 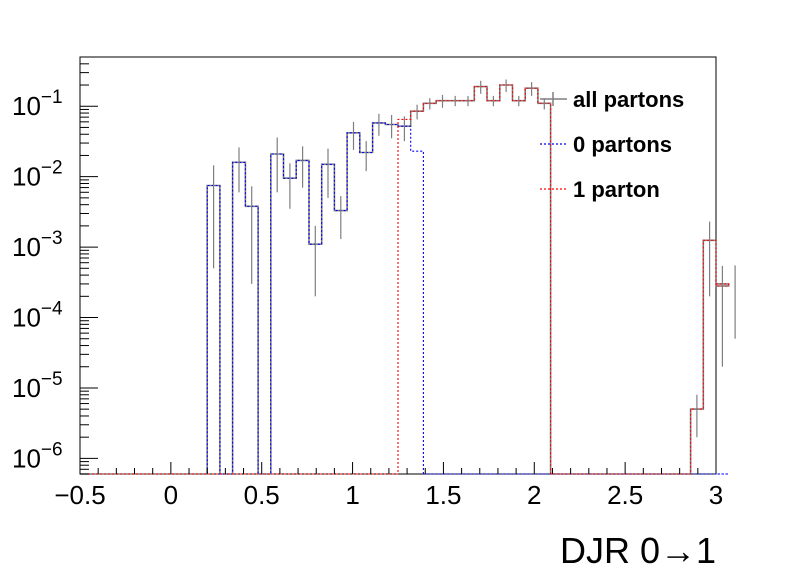 I want to click on x-tick-label: 0, so click(x=171, y=495).